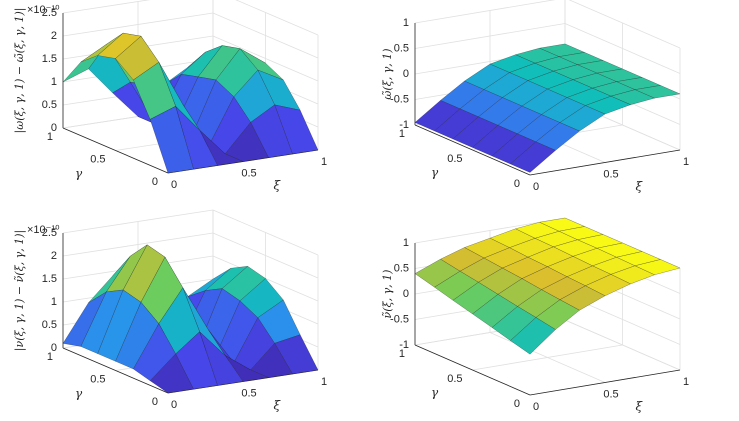 The height and width of the screenshot is (421, 739). Describe the element at coordinates (20, 71) in the screenshot. I see `z-axis-label: |ω(ξ, γ, 1) − ω̃(ξ, γ, 1)|` at that location.